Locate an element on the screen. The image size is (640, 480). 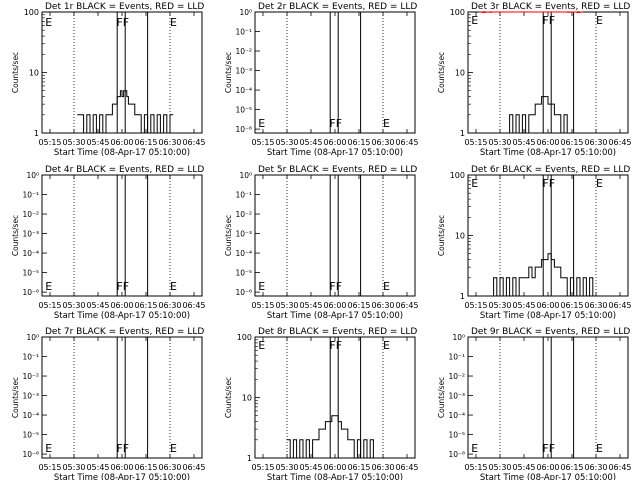
panel-title: Det 5r BLACK = Events, RED = LLD is located at coordinates (337, 170).